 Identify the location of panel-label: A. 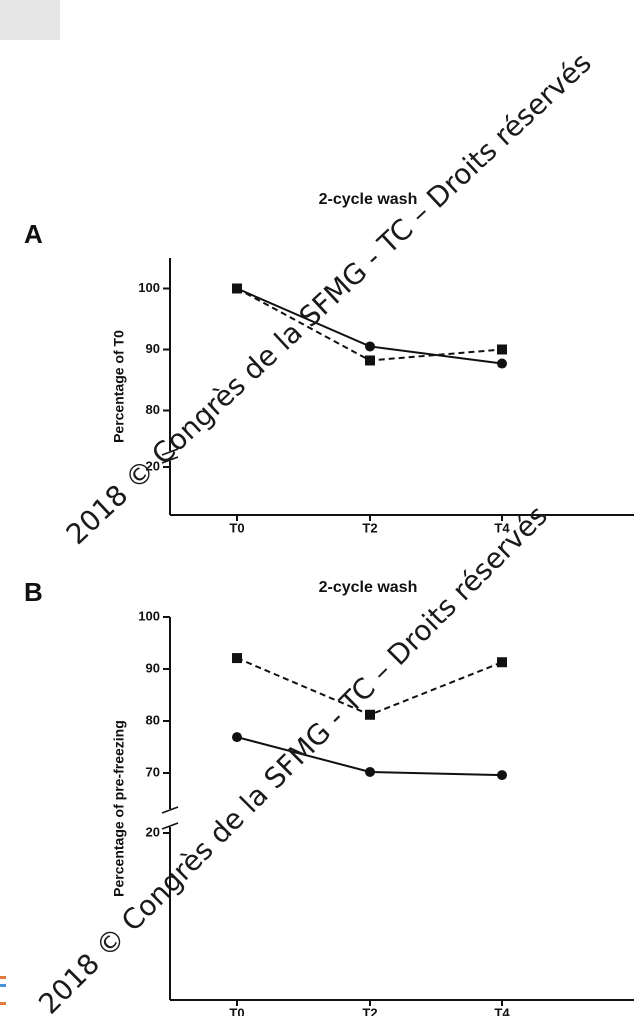
(33, 234).